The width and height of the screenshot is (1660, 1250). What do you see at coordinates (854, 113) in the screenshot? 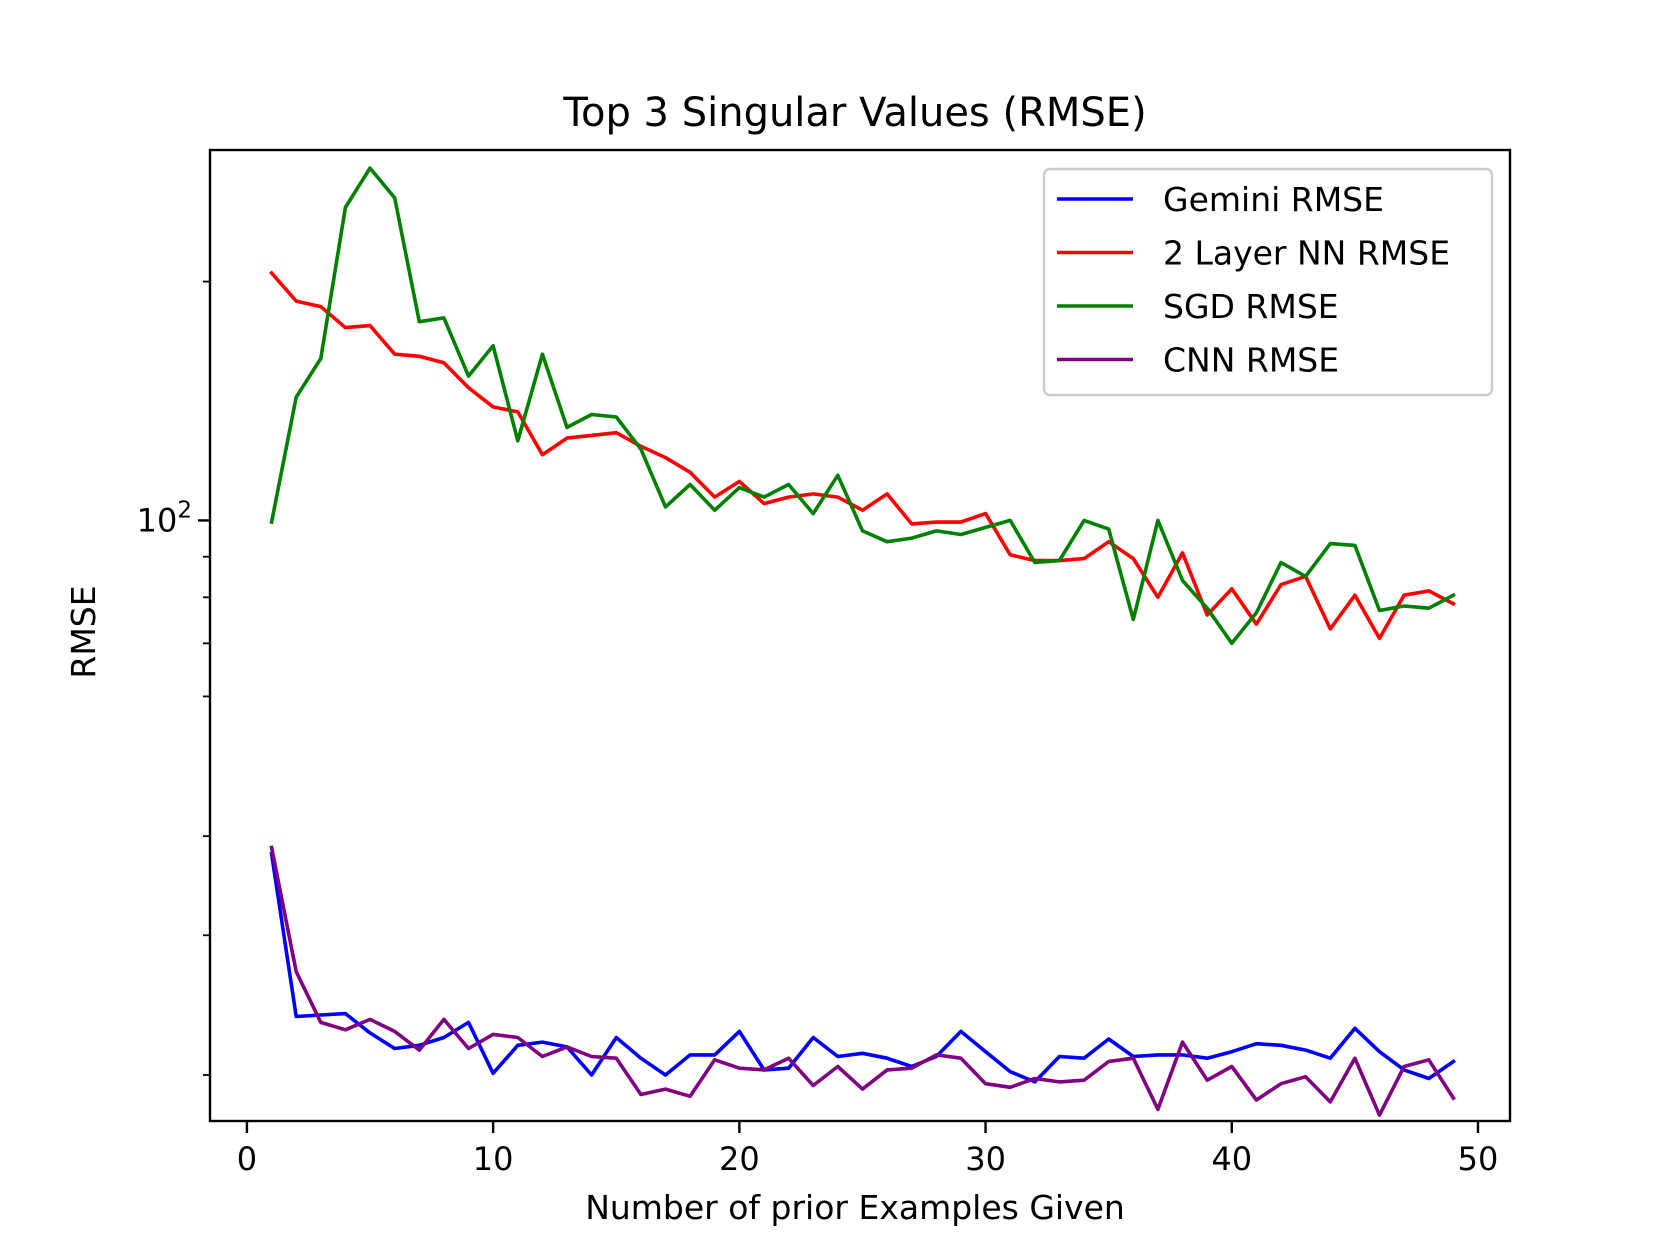
I see `chart-title: Top 3 Singular Values (RMSE)` at bounding box center [854, 113].